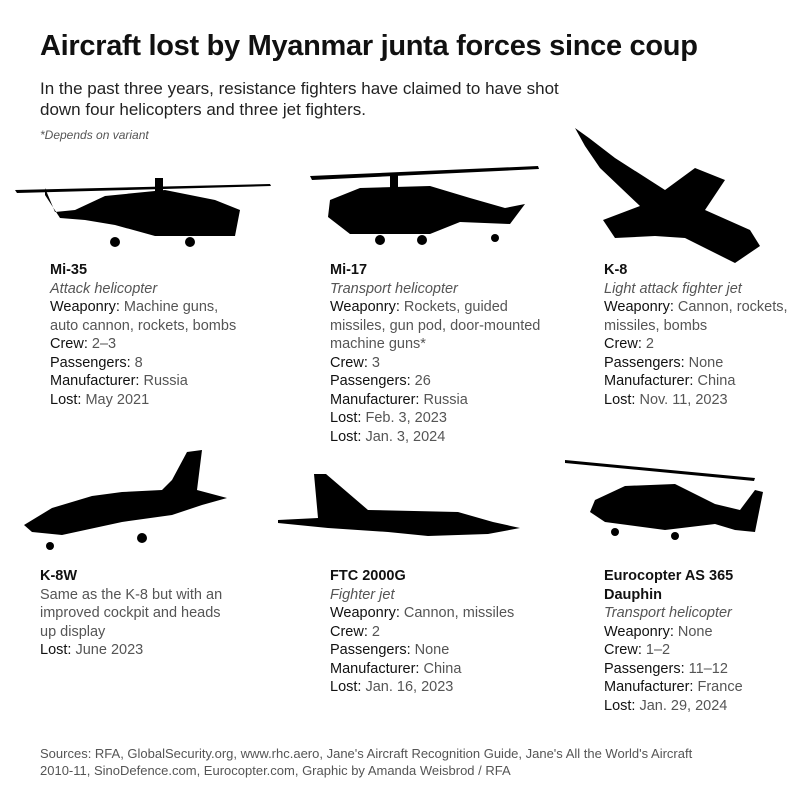 The width and height of the screenshot is (800, 800). Describe the element at coordinates (673, 288) in the screenshot. I see `aircraft-type: Light attack fighter jet` at that location.